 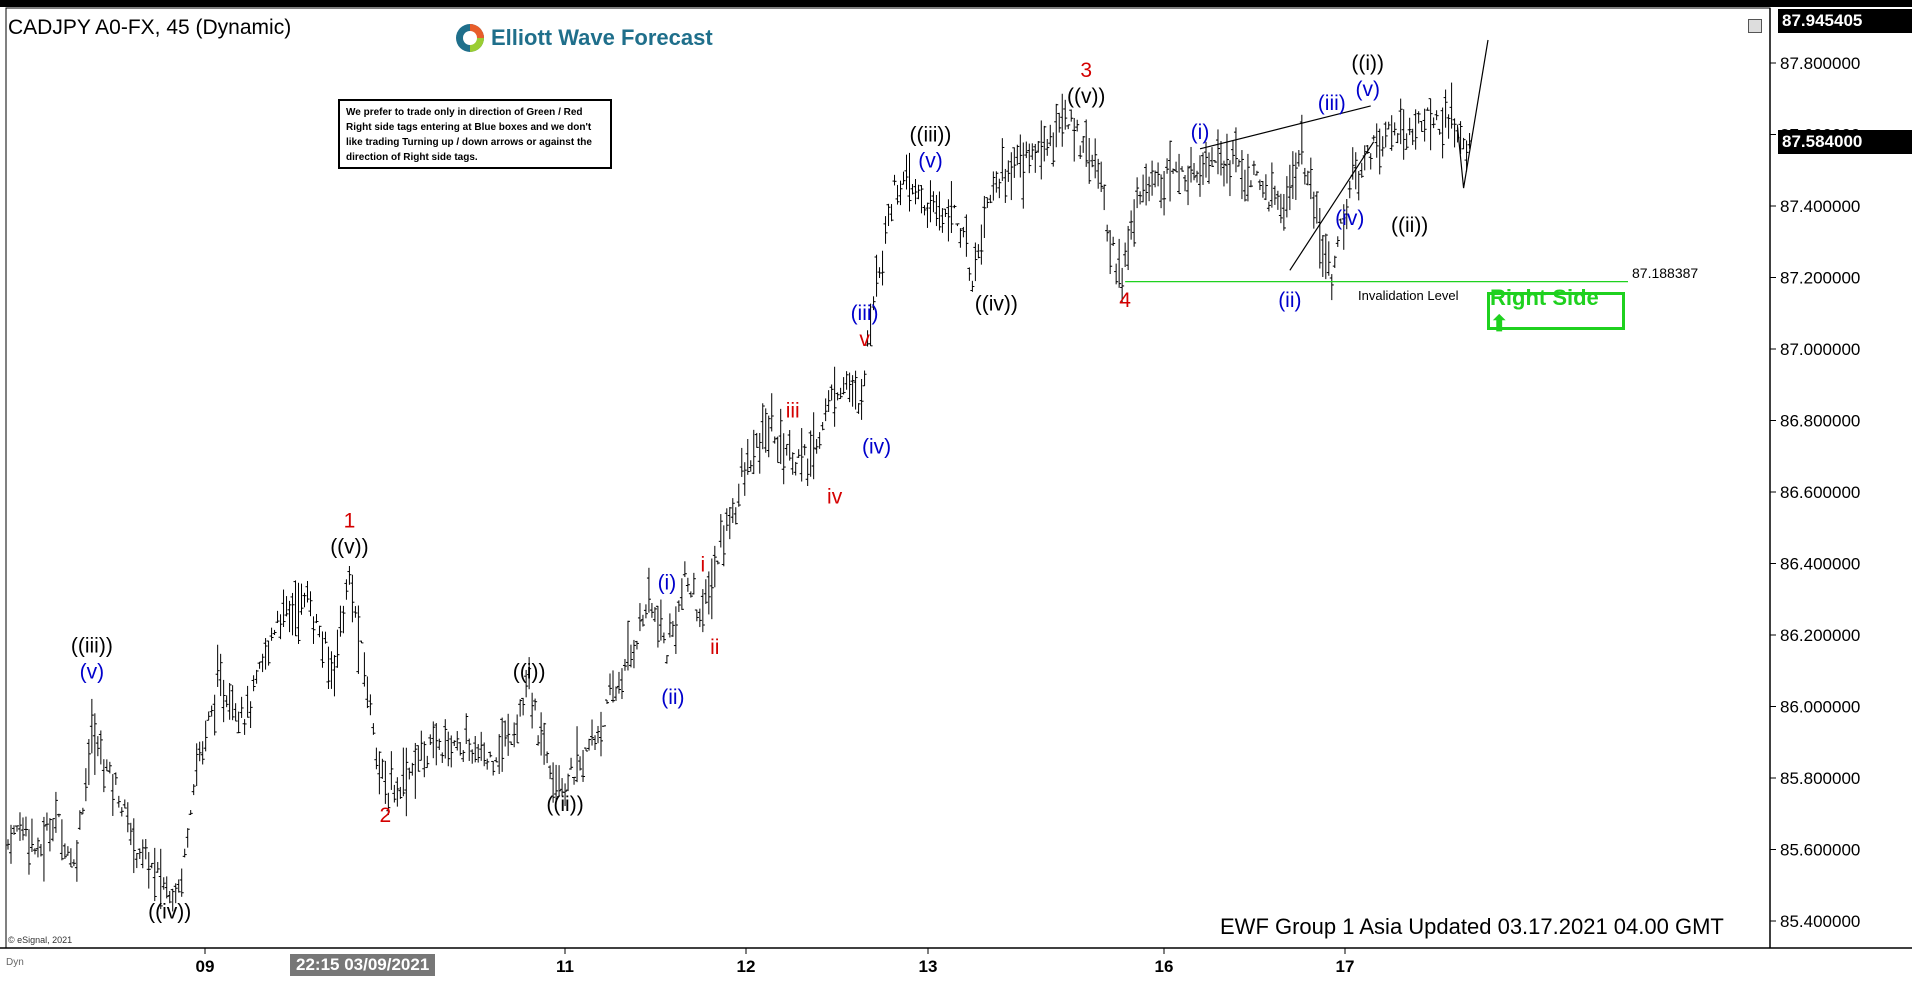 What do you see at coordinates (1820, 206) in the screenshot?
I see `y-tick-label: 87.400000` at bounding box center [1820, 206].